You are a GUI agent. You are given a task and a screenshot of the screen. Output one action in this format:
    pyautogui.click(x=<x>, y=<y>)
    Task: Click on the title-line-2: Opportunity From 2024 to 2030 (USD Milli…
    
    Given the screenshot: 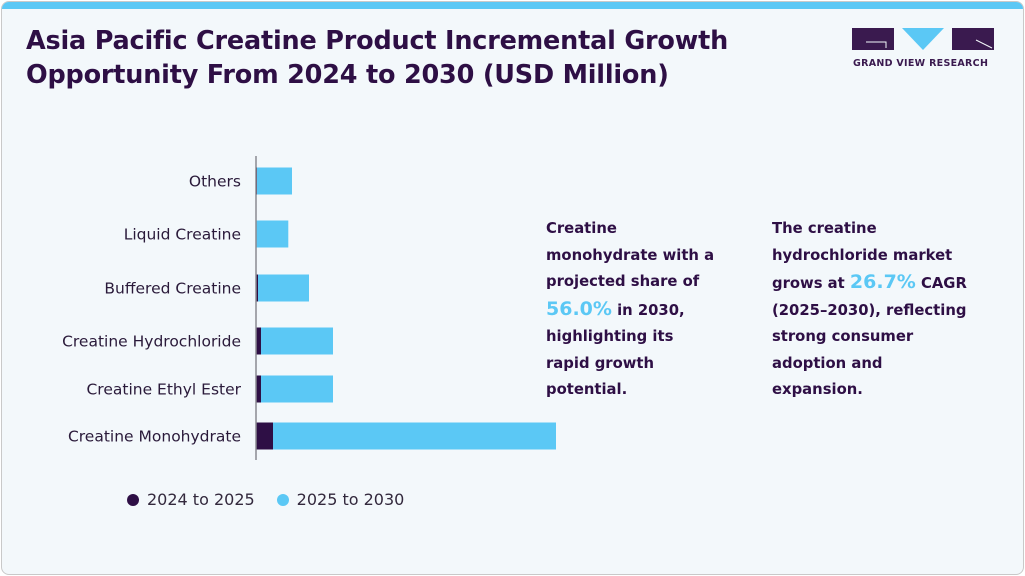 What is the action you would take?
    pyautogui.click(x=347, y=75)
    